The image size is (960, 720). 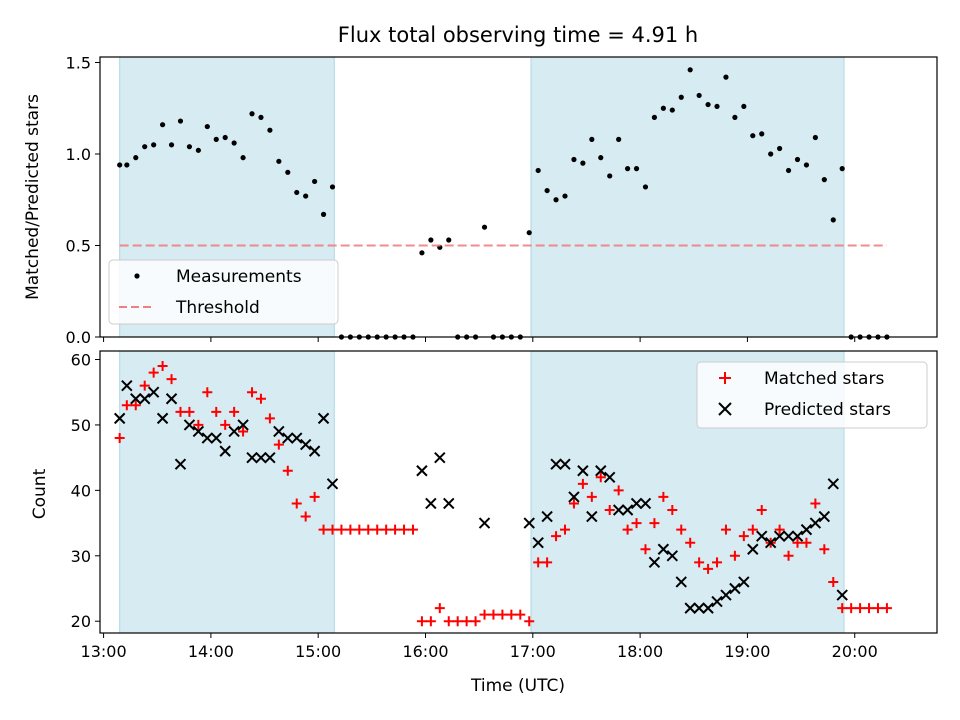 I want to click on bottom-y-axis-label: Count, so click(x=40, y=493).